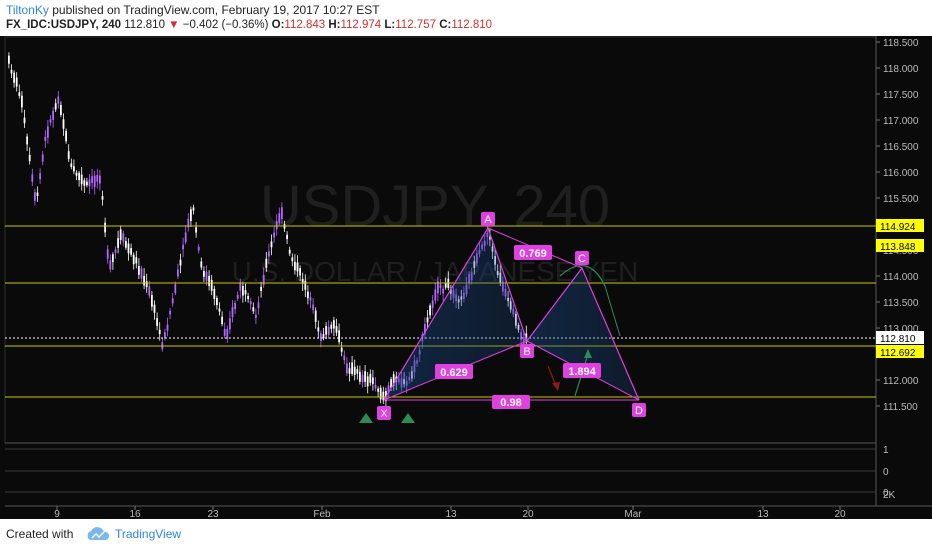  Describe the element at coordinates (900, 226) in the screenshot. I see `price-tag: 114.924` at that location.